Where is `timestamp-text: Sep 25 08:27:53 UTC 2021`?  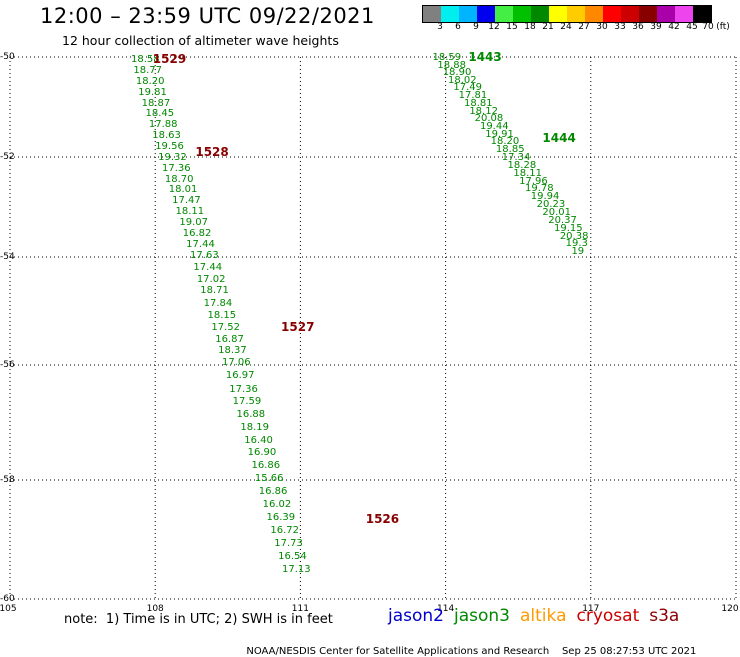 timestamp-text: Sep 25 08:27:53 UTC 2021 is located at coordinates (629, 651).